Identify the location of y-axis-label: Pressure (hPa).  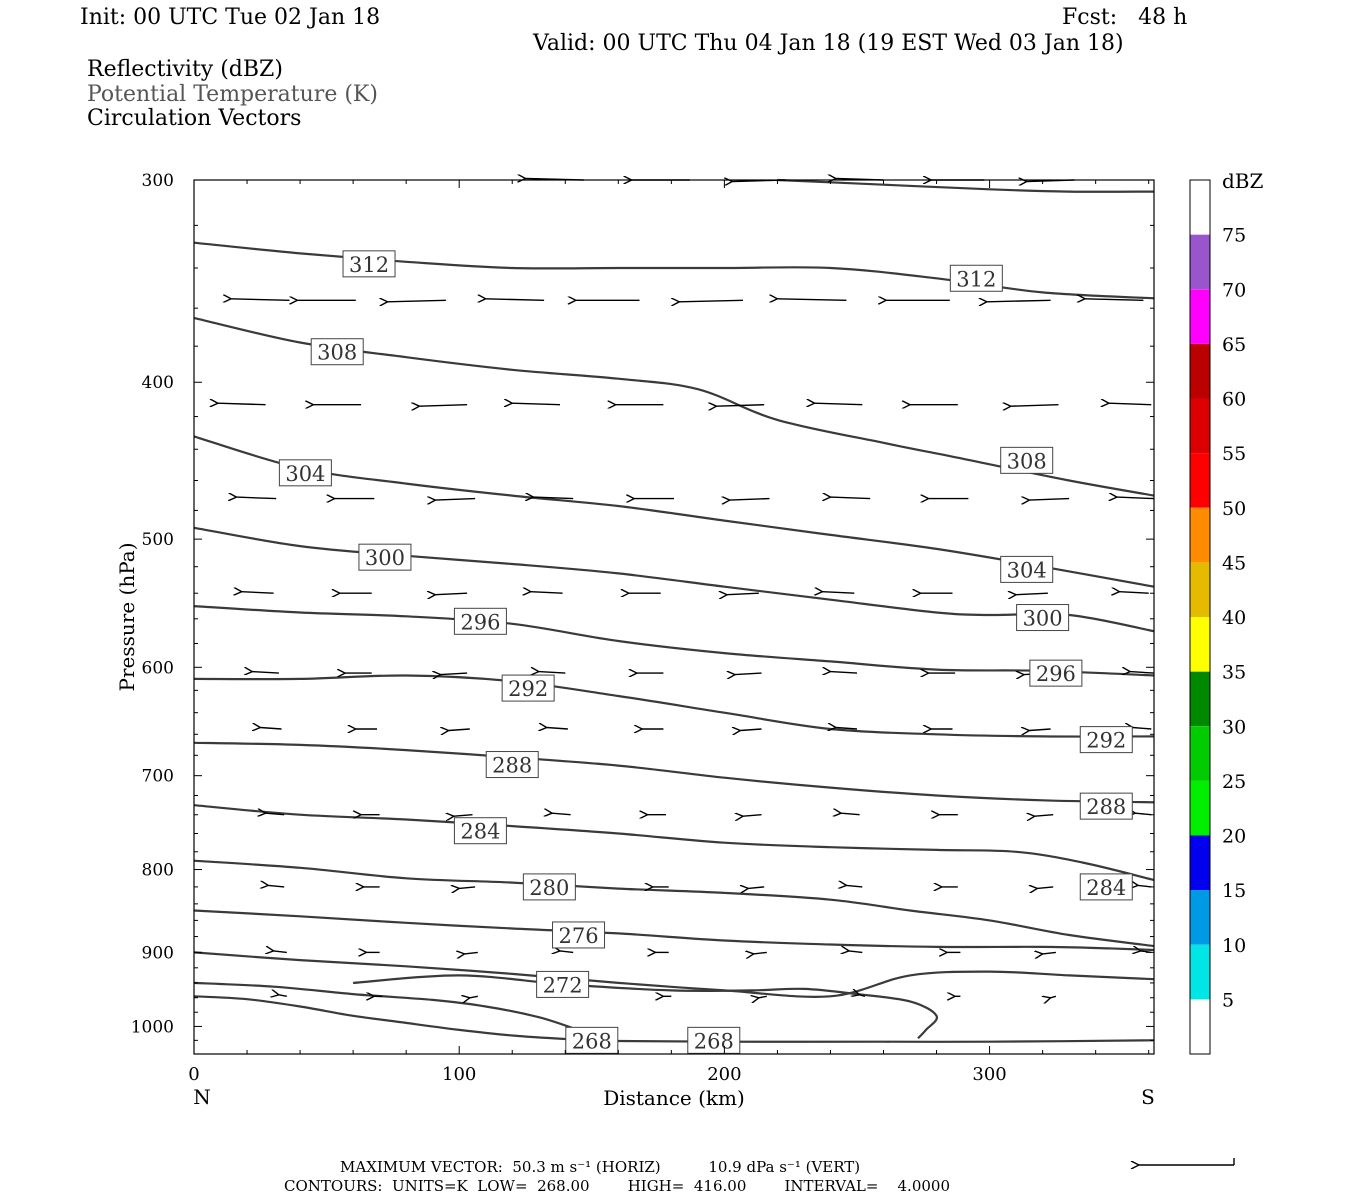
(127, 617).